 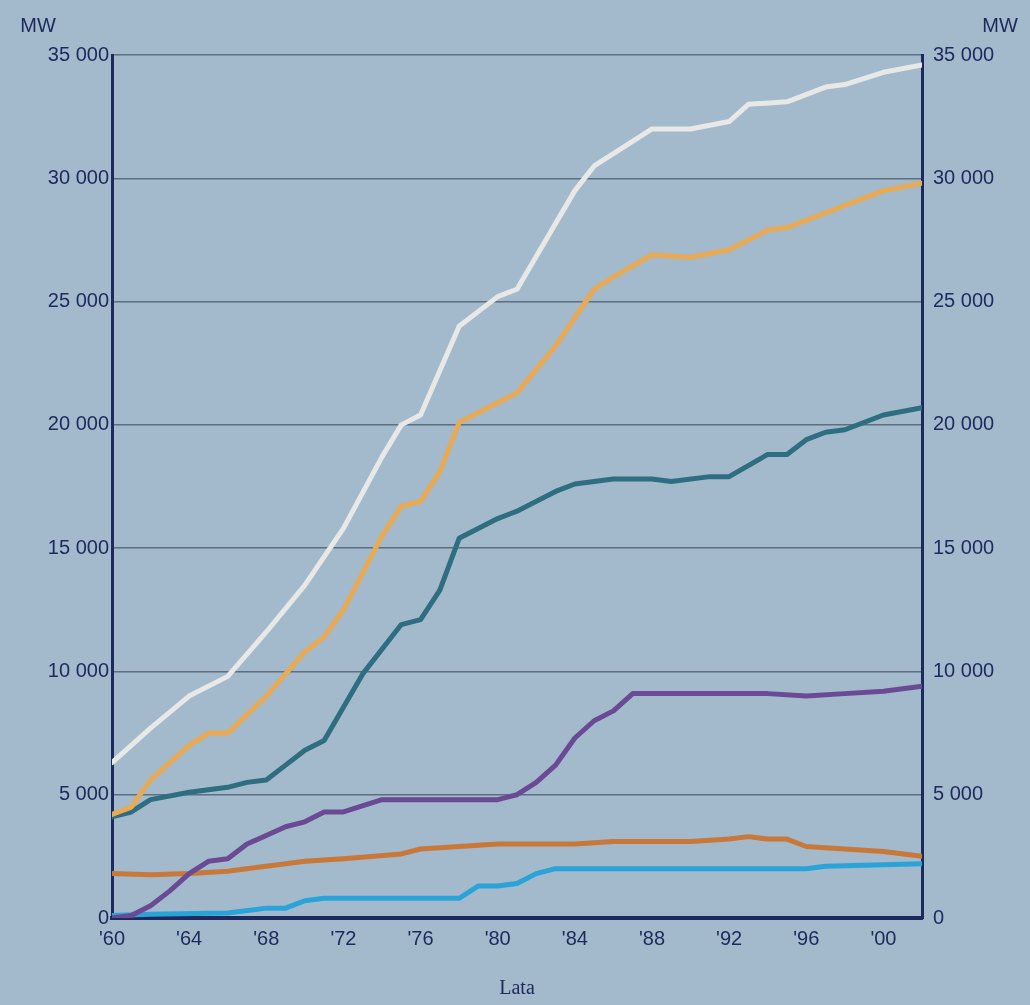 What do you see at coordinates (103, 916) in the screenshot?
I see `y-tick-label: 0` at bounding box center [103, 916].